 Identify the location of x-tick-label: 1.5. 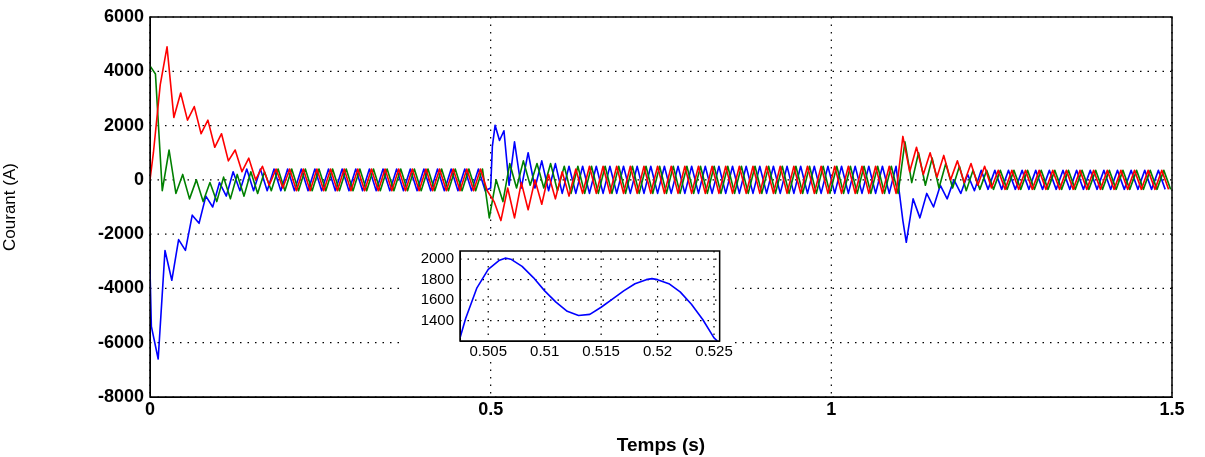
(1172, 408).